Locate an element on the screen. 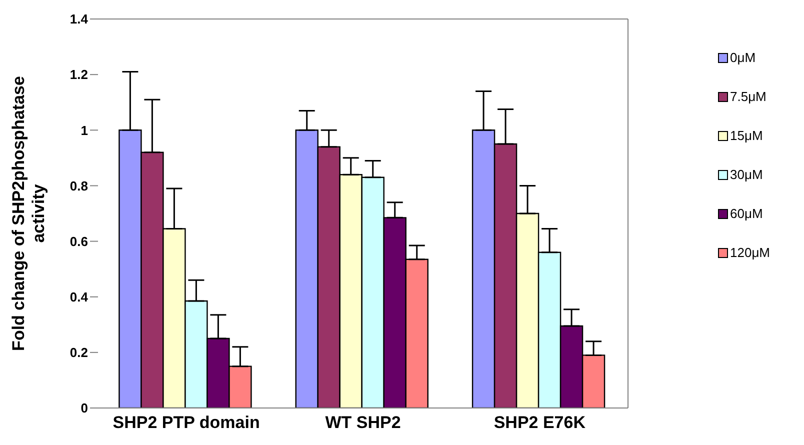 The height and width of the screenshot is (445, 804). y-tick-label: 1 is located at coordinates (84, 130).